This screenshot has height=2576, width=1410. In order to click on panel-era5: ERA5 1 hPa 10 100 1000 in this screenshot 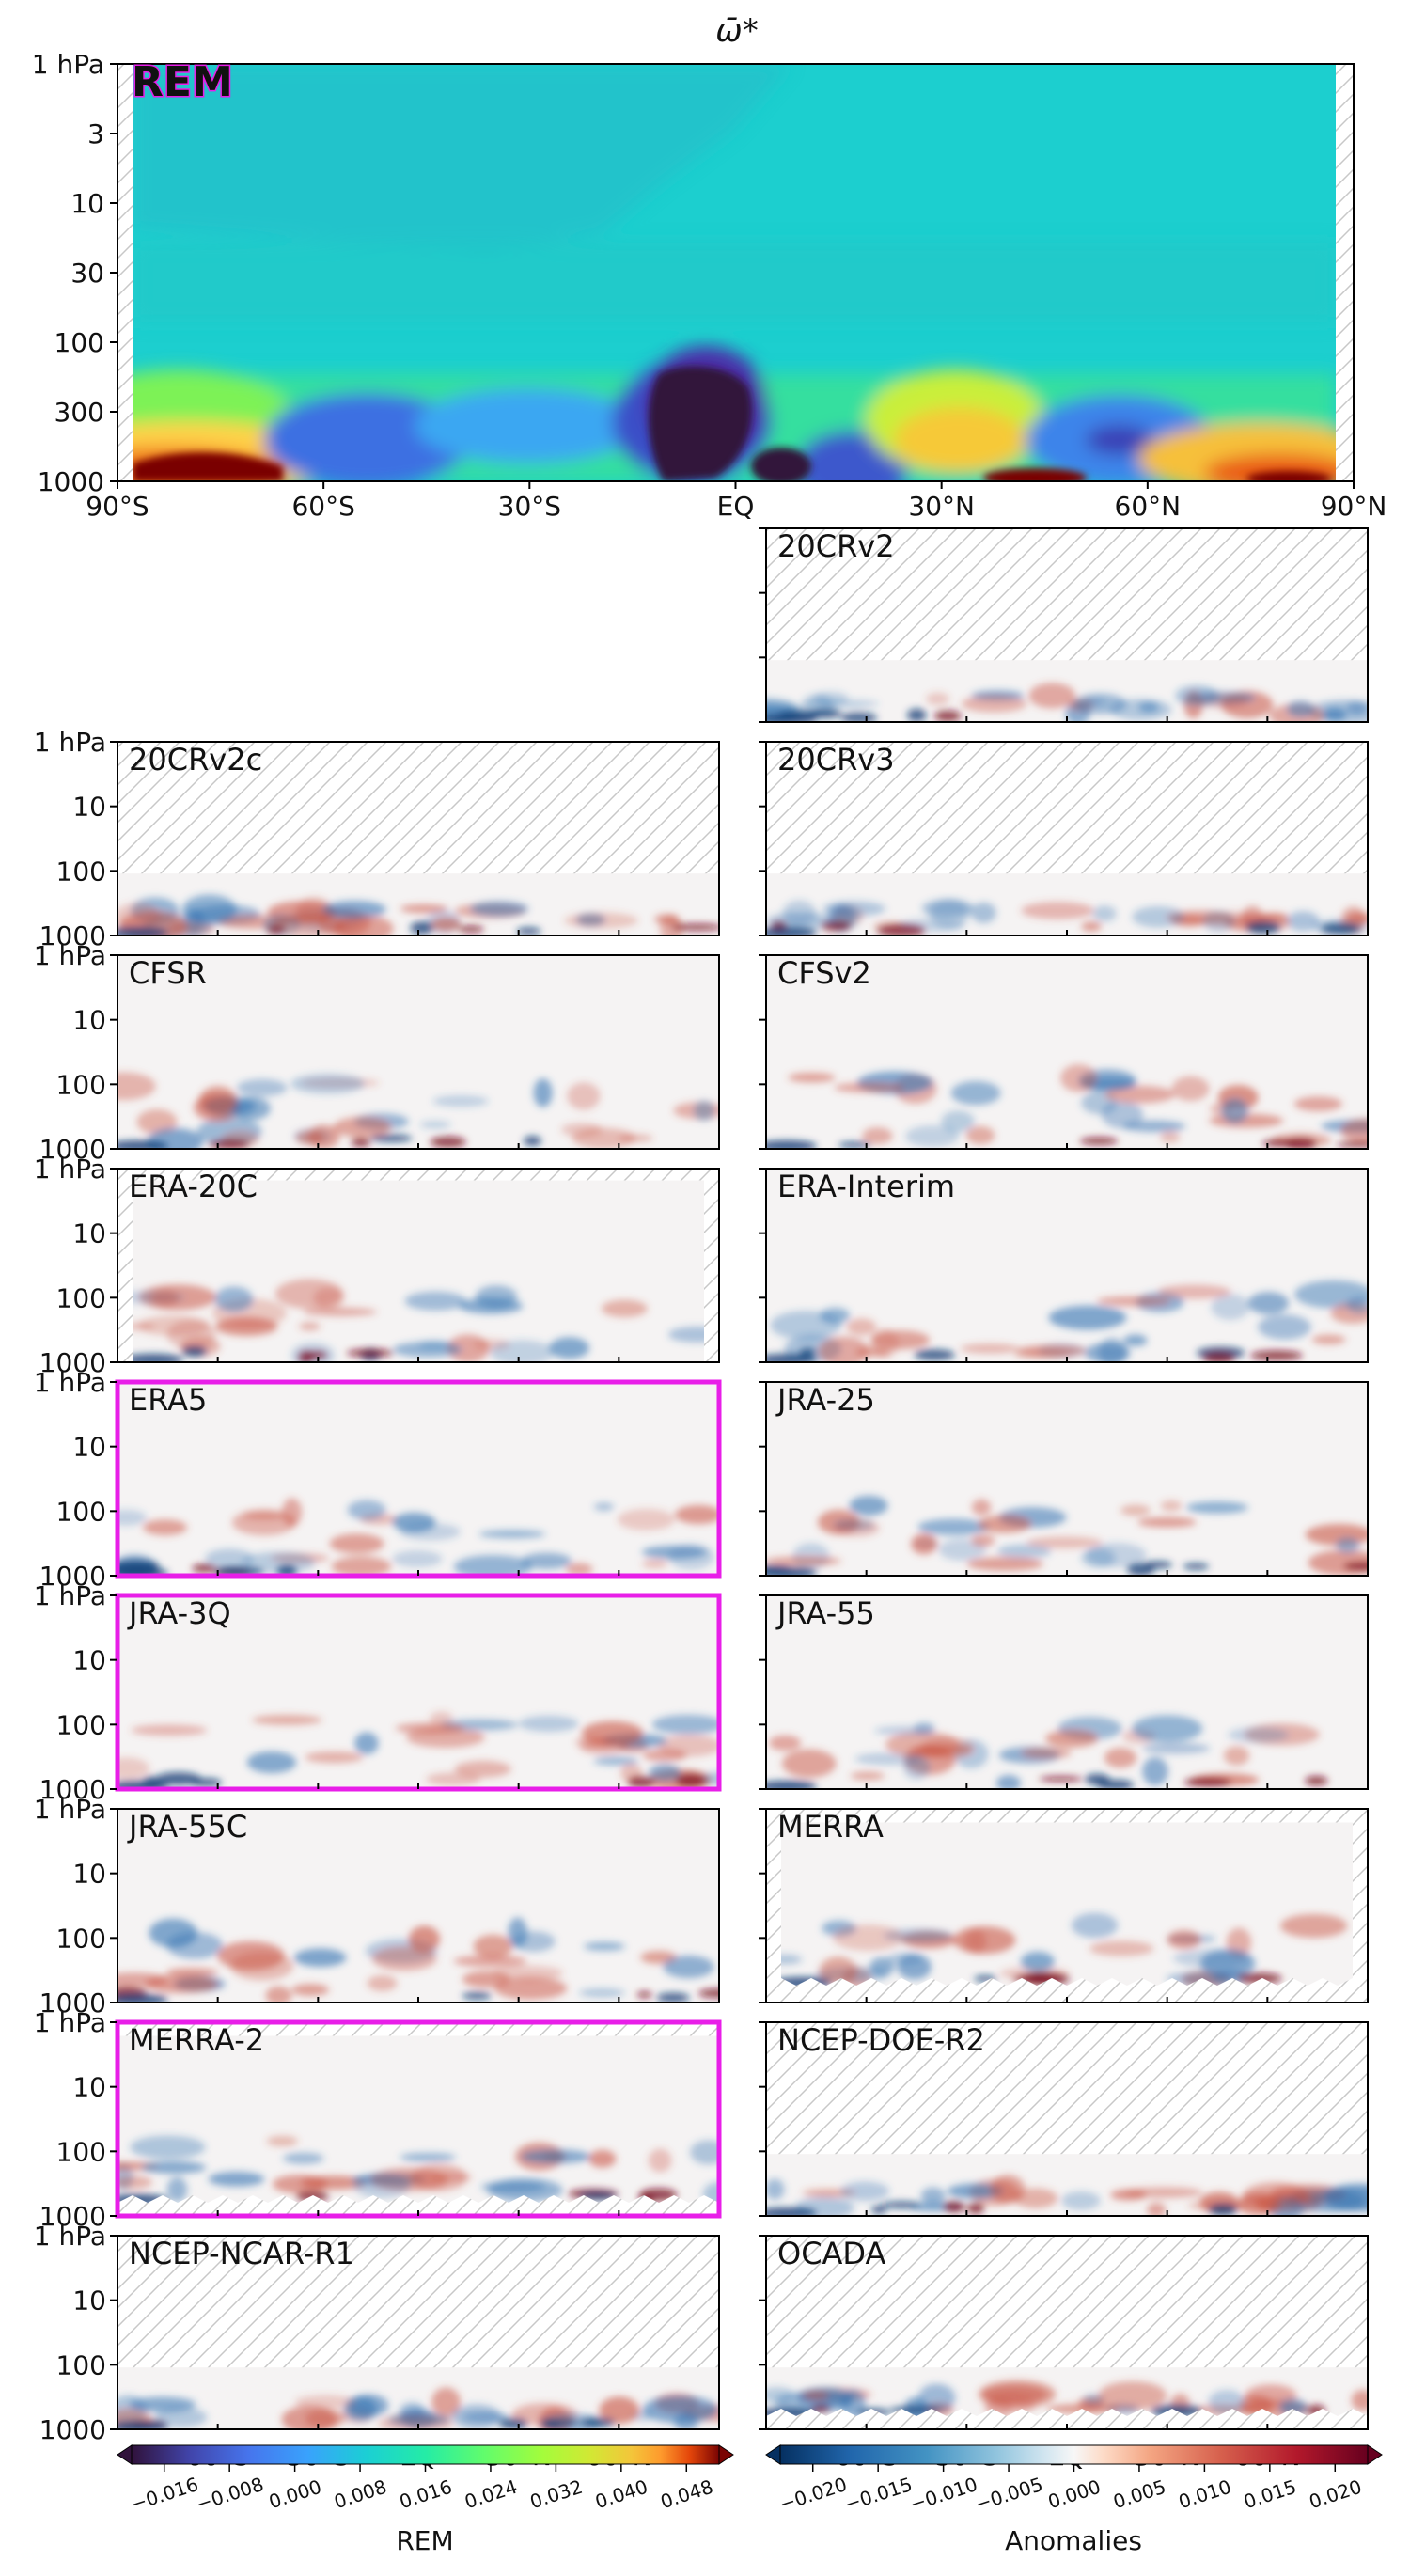, I will do `click(378, 1480)`.